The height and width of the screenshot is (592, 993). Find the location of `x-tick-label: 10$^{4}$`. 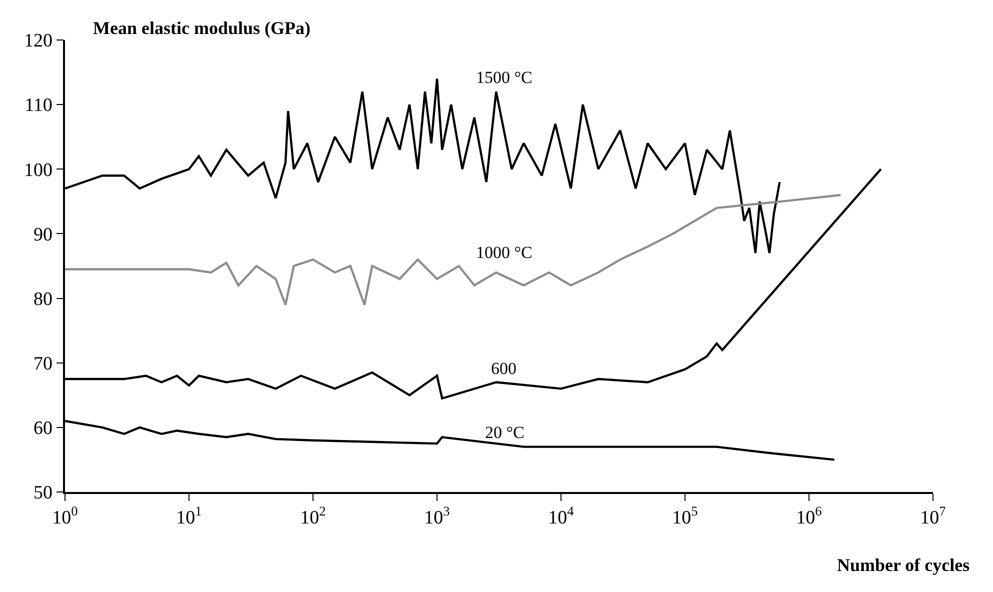

x-tick-label: 10$^{4}$ is located at coordinates (561, 516).